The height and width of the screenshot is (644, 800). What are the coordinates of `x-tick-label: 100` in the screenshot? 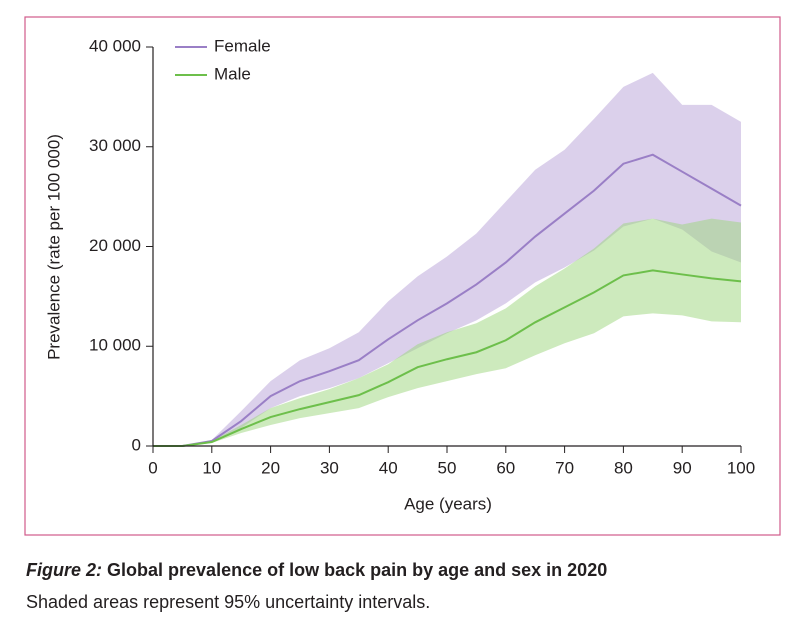 It's located at (741, 467).